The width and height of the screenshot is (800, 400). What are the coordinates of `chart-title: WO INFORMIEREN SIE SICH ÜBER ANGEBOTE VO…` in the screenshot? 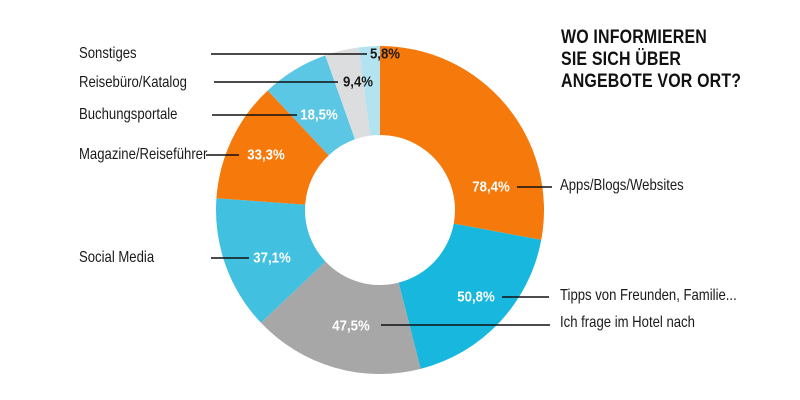 It's located at (651, 60).